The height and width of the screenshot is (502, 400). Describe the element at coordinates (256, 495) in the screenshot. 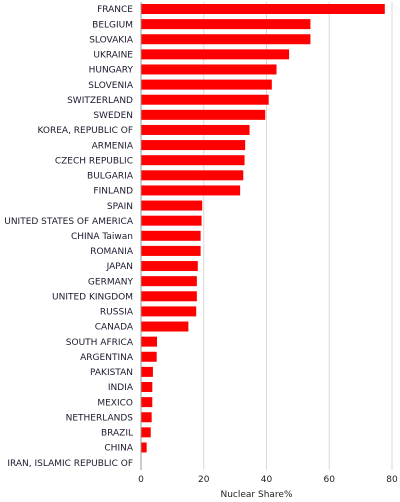

I see `x-axis-title: Nuclear Share%` at that location.